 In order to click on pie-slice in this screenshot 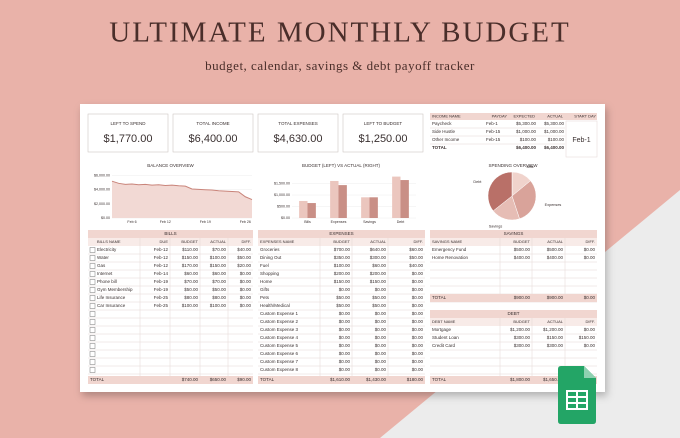, I will do `click(524, 200)`.